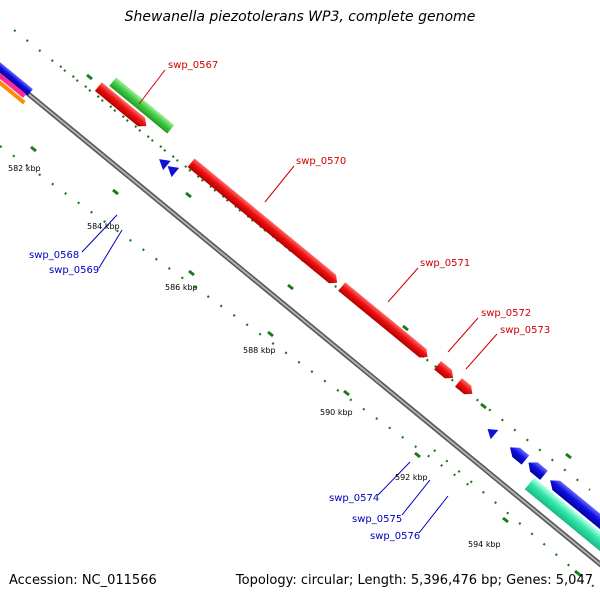  I want to click on gene-label-swp_0576: swp_0576, so click(395, 536).